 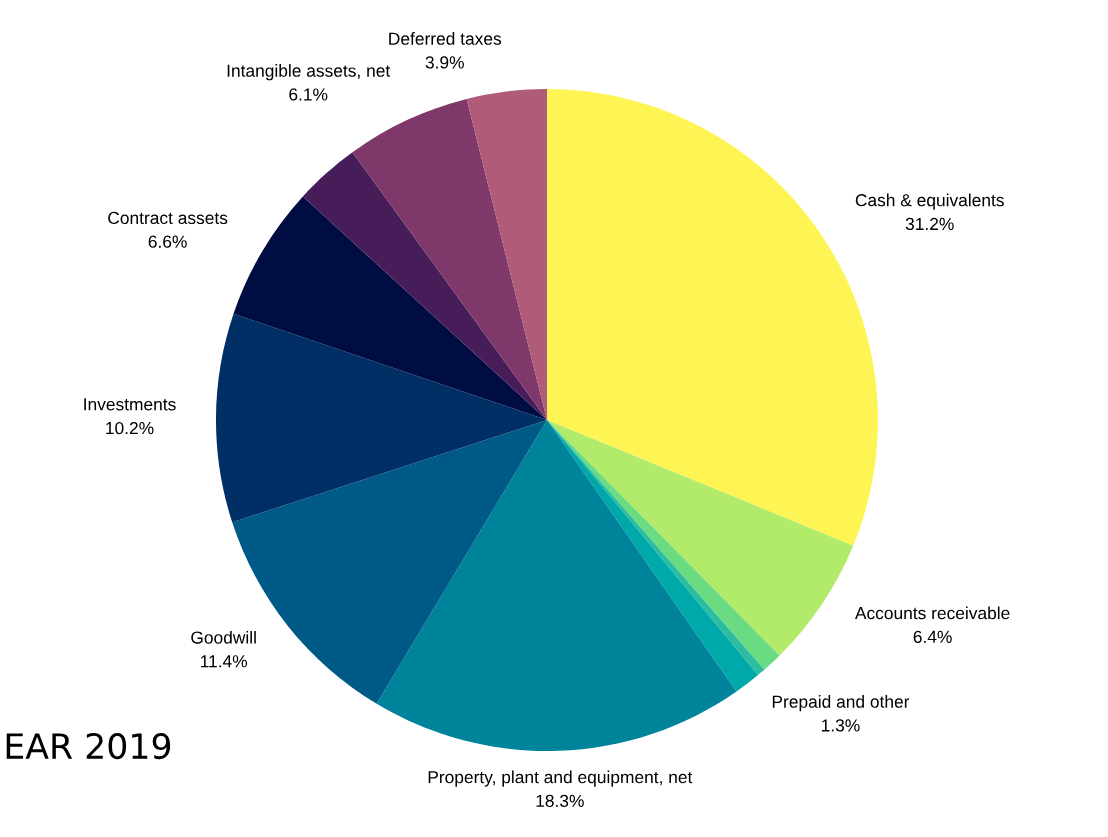 I want to click on data-label: 11.4%, so click(x=224, y=661).